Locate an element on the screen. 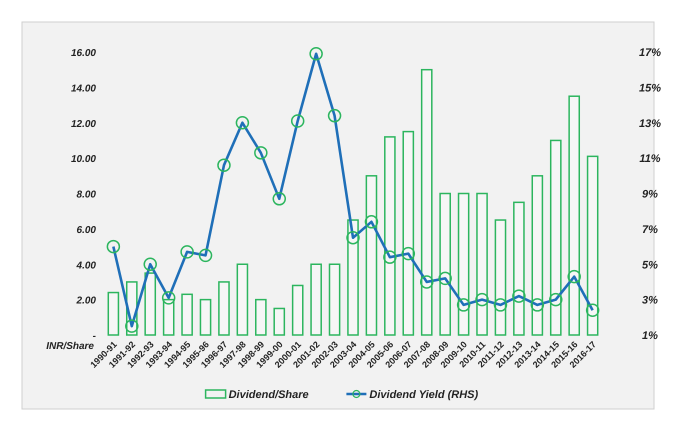 The width and height of the screenshot is (676, 423). y-tick-label: 8.00 is located at coordinates (86, 195).